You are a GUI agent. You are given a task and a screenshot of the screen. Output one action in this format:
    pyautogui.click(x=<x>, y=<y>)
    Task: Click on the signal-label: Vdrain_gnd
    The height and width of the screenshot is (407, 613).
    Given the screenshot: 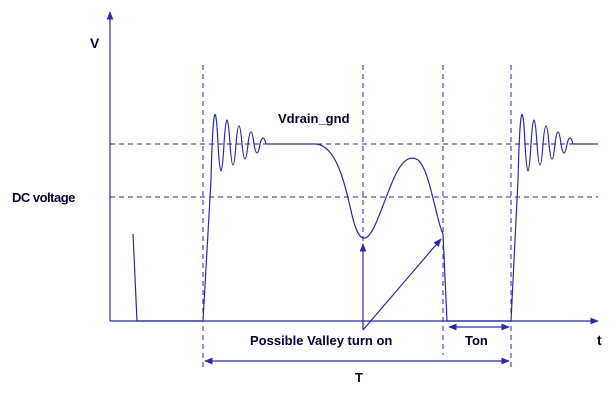 What is the action you would take?
    pyautogui.click(x=314, y=118)
    